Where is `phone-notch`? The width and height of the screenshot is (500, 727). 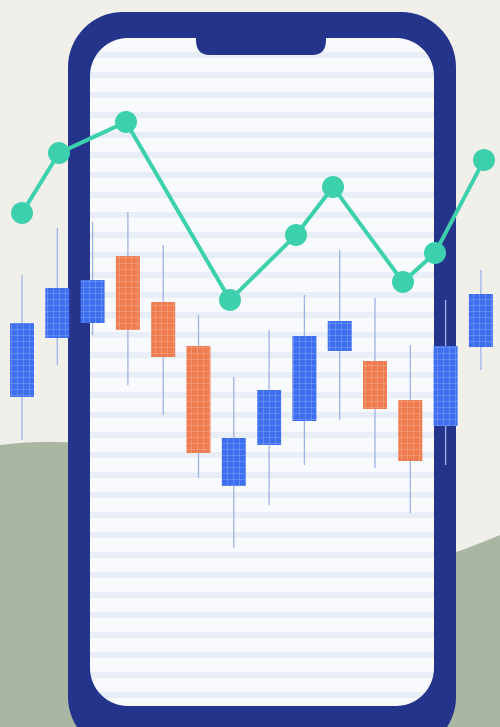 phone-notch is located at coordinates (261, 33).